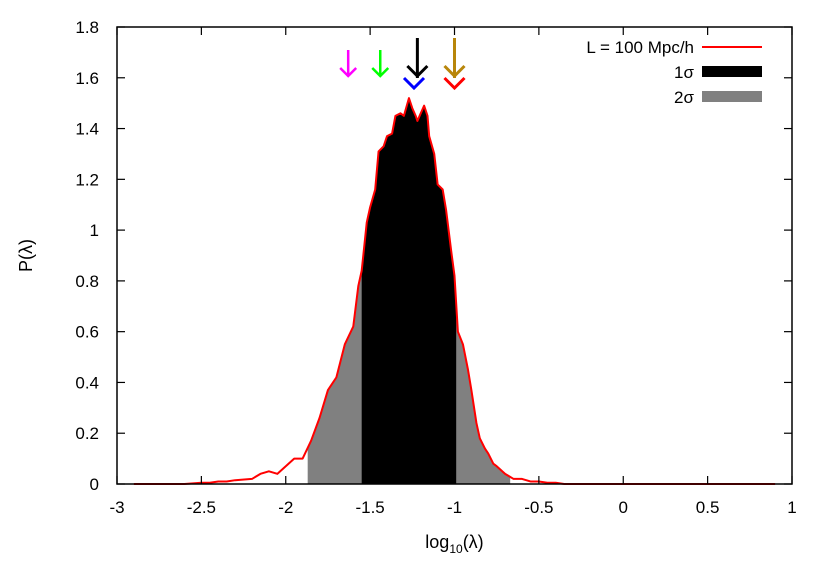  I want to click on legend: L = 100 Mpc/h 1σ 2σ, so click(674, 72).